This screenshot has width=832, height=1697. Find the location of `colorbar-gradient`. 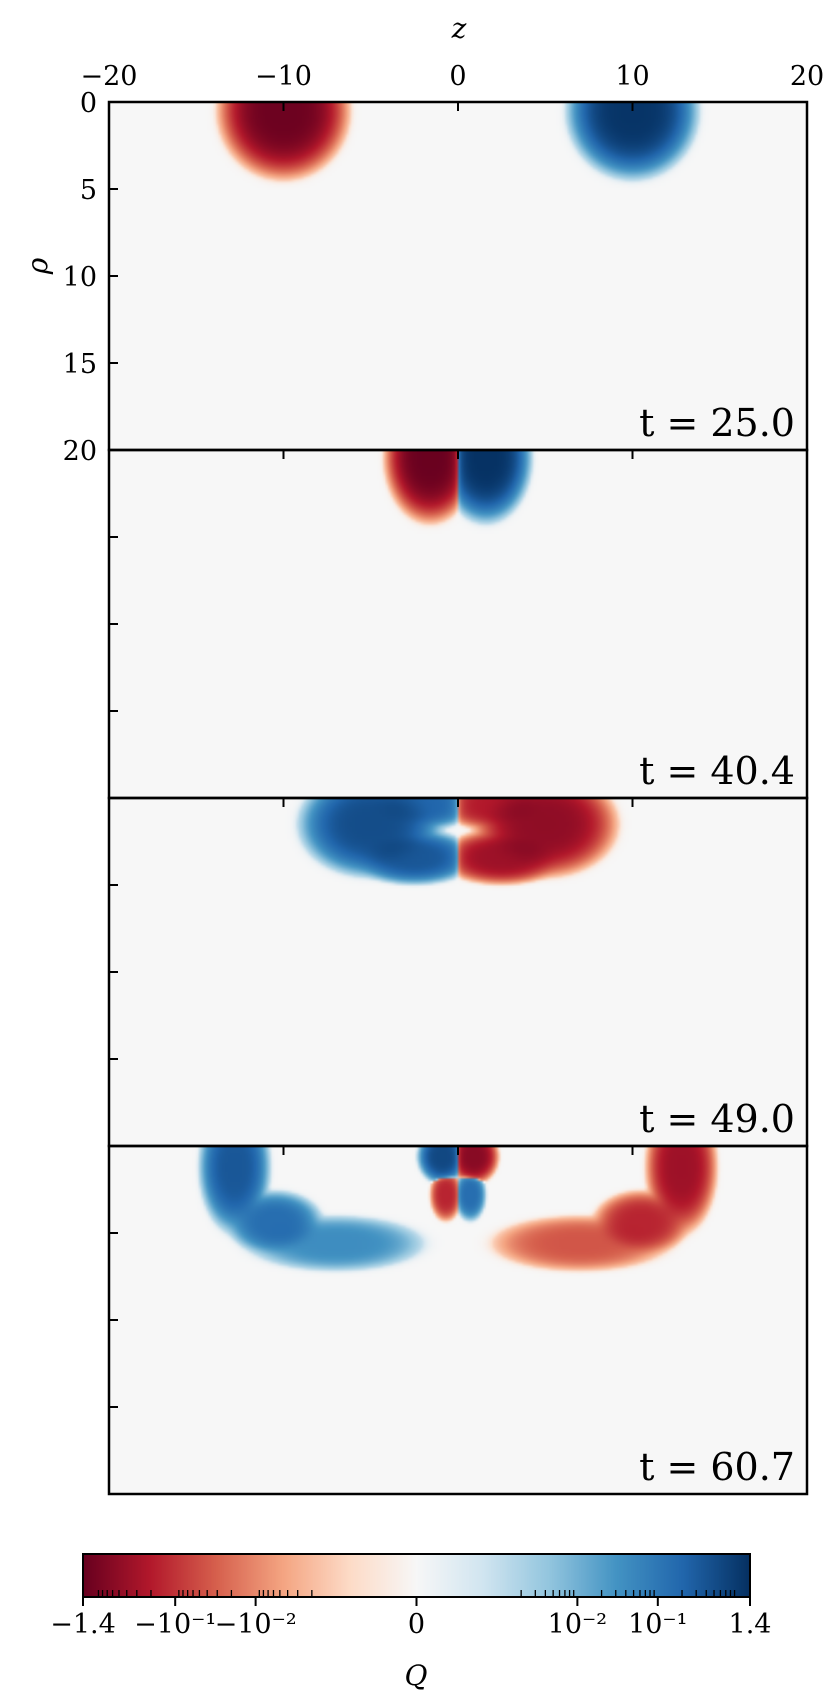

colorbar-gradient is located at coordinates (416, 1575).